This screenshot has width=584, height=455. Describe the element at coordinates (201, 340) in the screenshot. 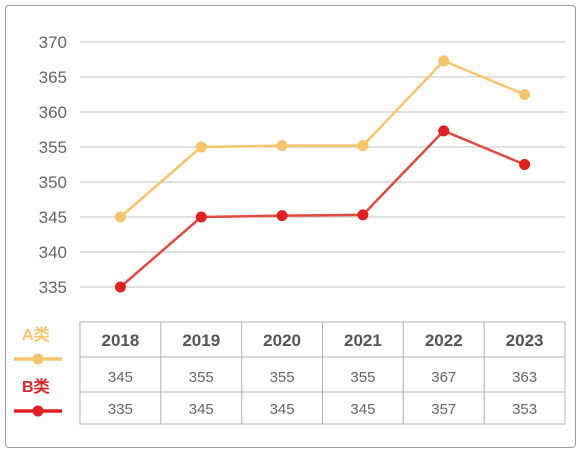

I see `x-tick-label: 2019` at that location.